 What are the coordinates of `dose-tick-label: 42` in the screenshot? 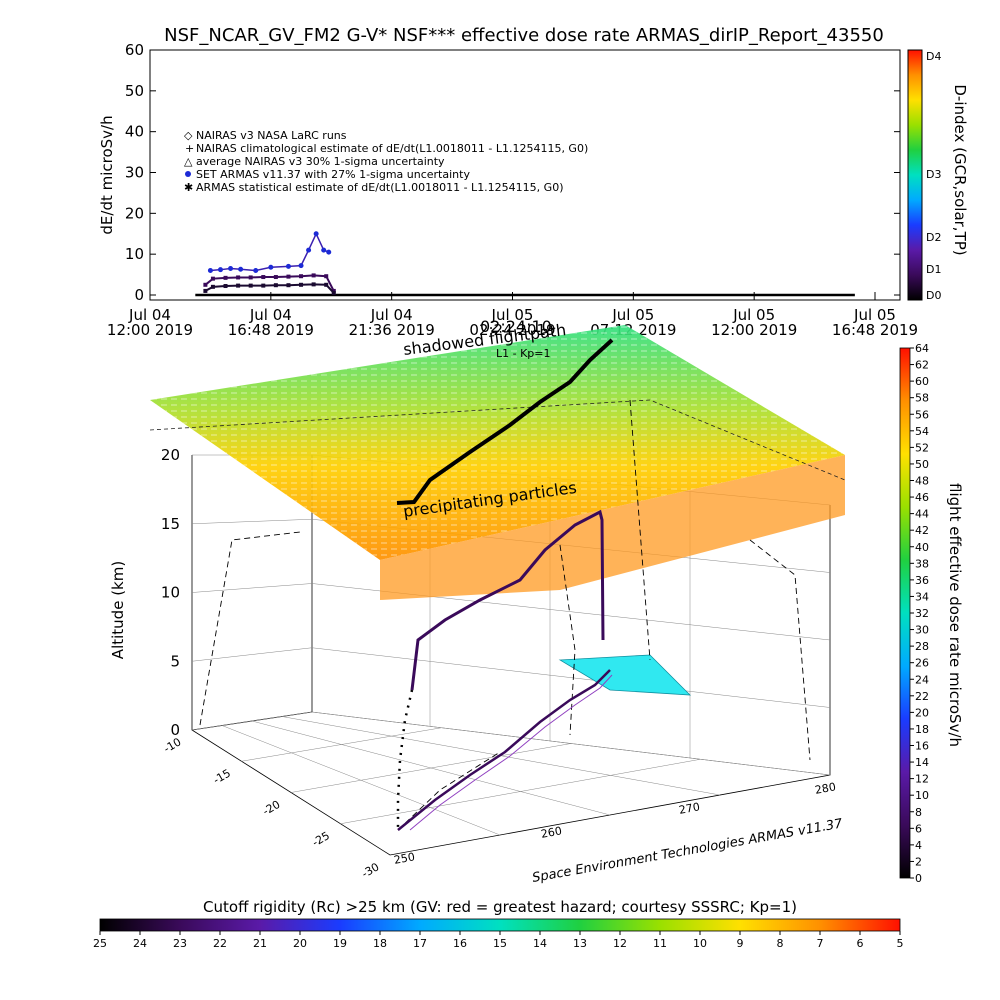 It's located at (922, 530).